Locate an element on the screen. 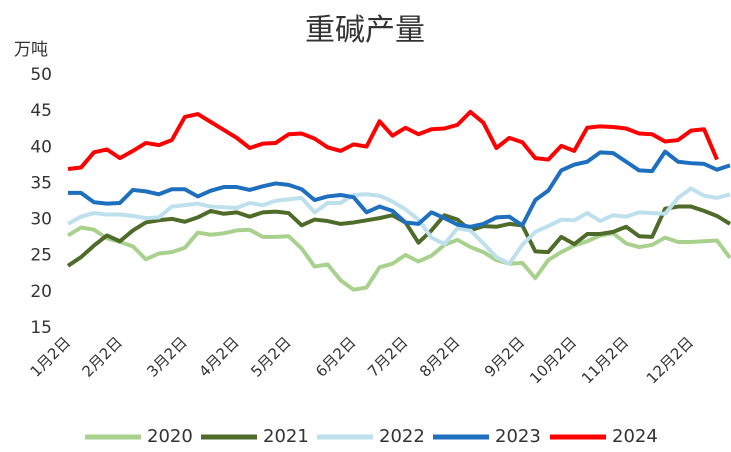 The width and height of the screenshot is (731, 452). x-tick-label: 8月2日 is located at coordinates (439, 356).